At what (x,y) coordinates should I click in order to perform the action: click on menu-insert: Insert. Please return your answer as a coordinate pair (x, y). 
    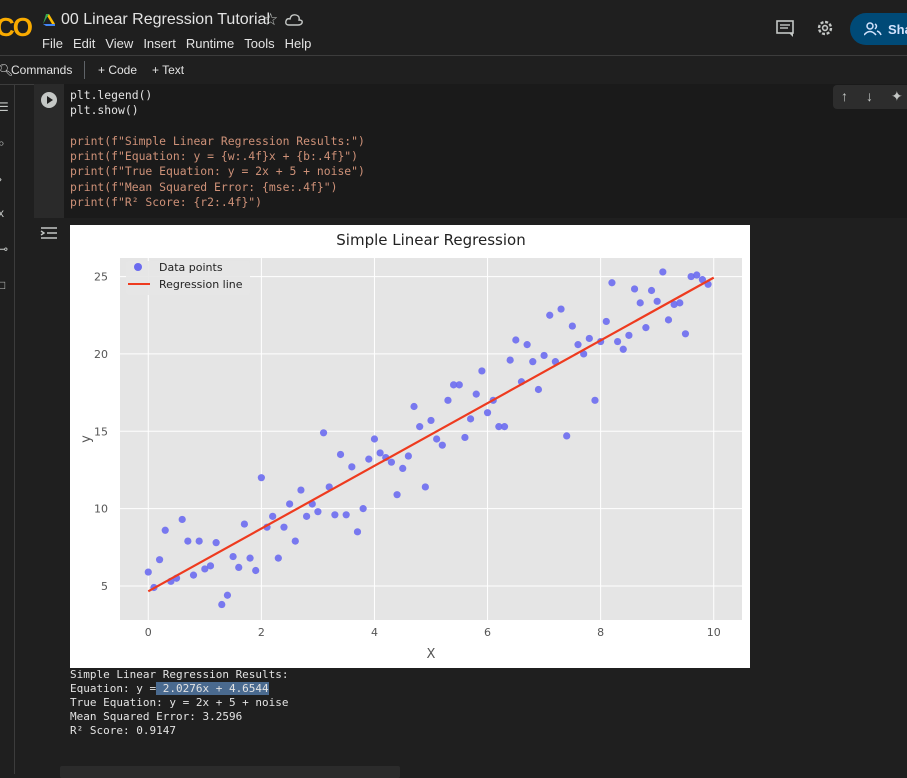
    Looking at the image, I should click on (159, 43).